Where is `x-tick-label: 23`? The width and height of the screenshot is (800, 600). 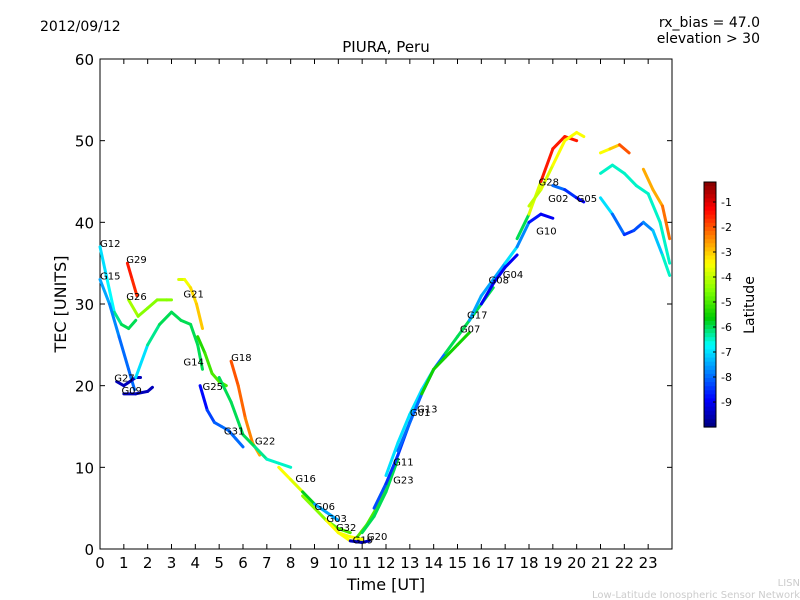
x-tick-label: 23 is located at coordinates (648, 563).